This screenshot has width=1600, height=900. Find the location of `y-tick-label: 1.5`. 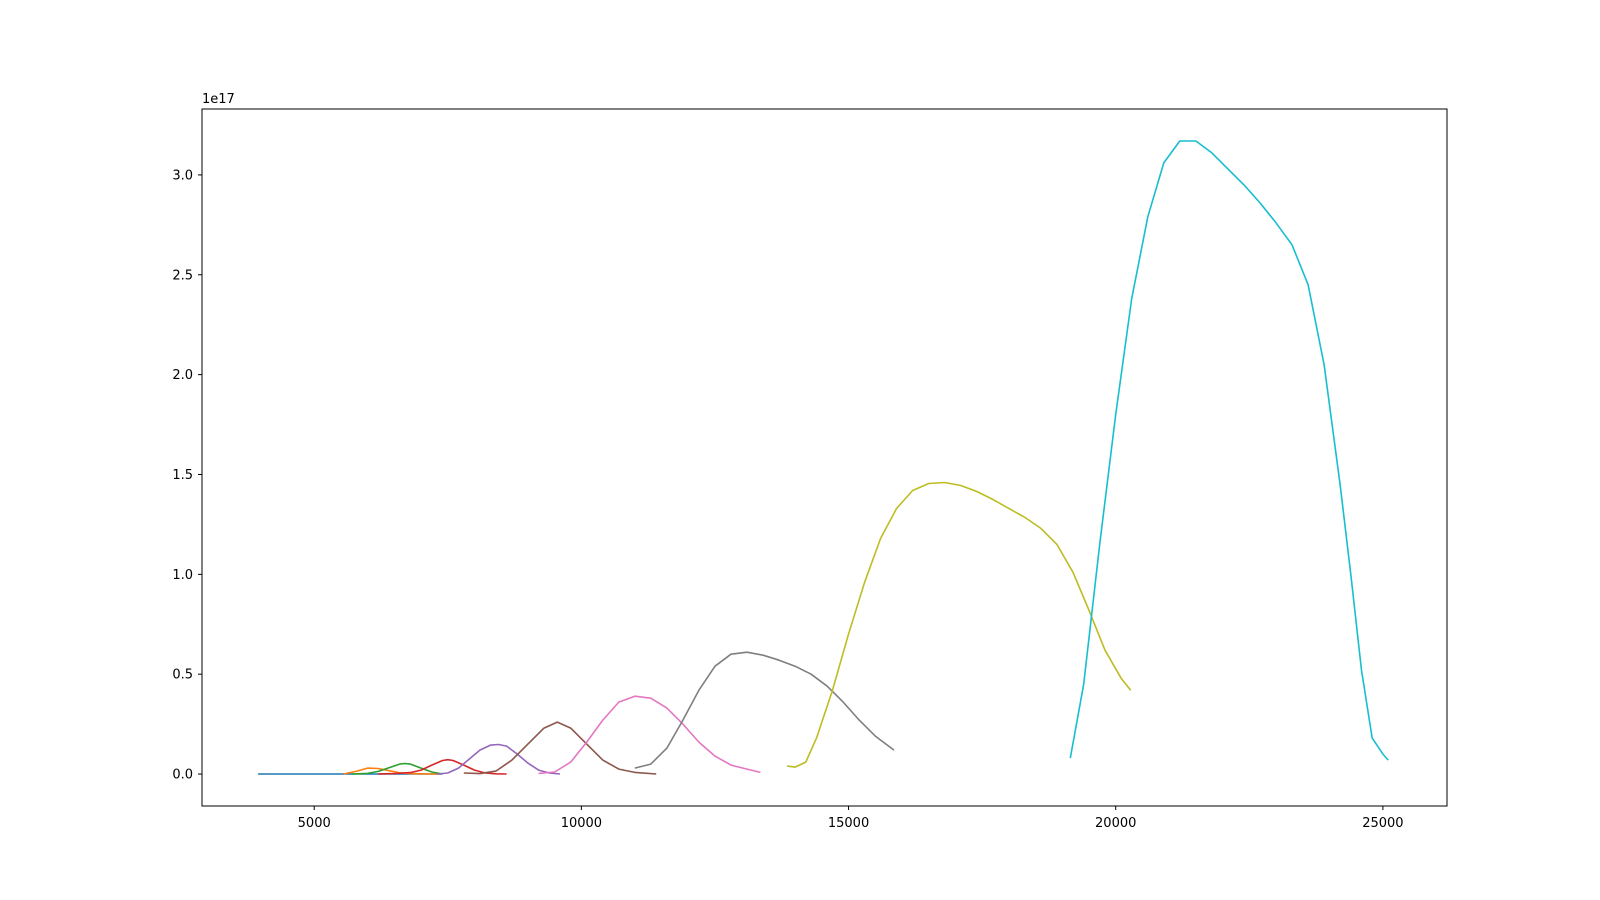

y-tick-label: 1.5 is located at coordinates (182, 475).